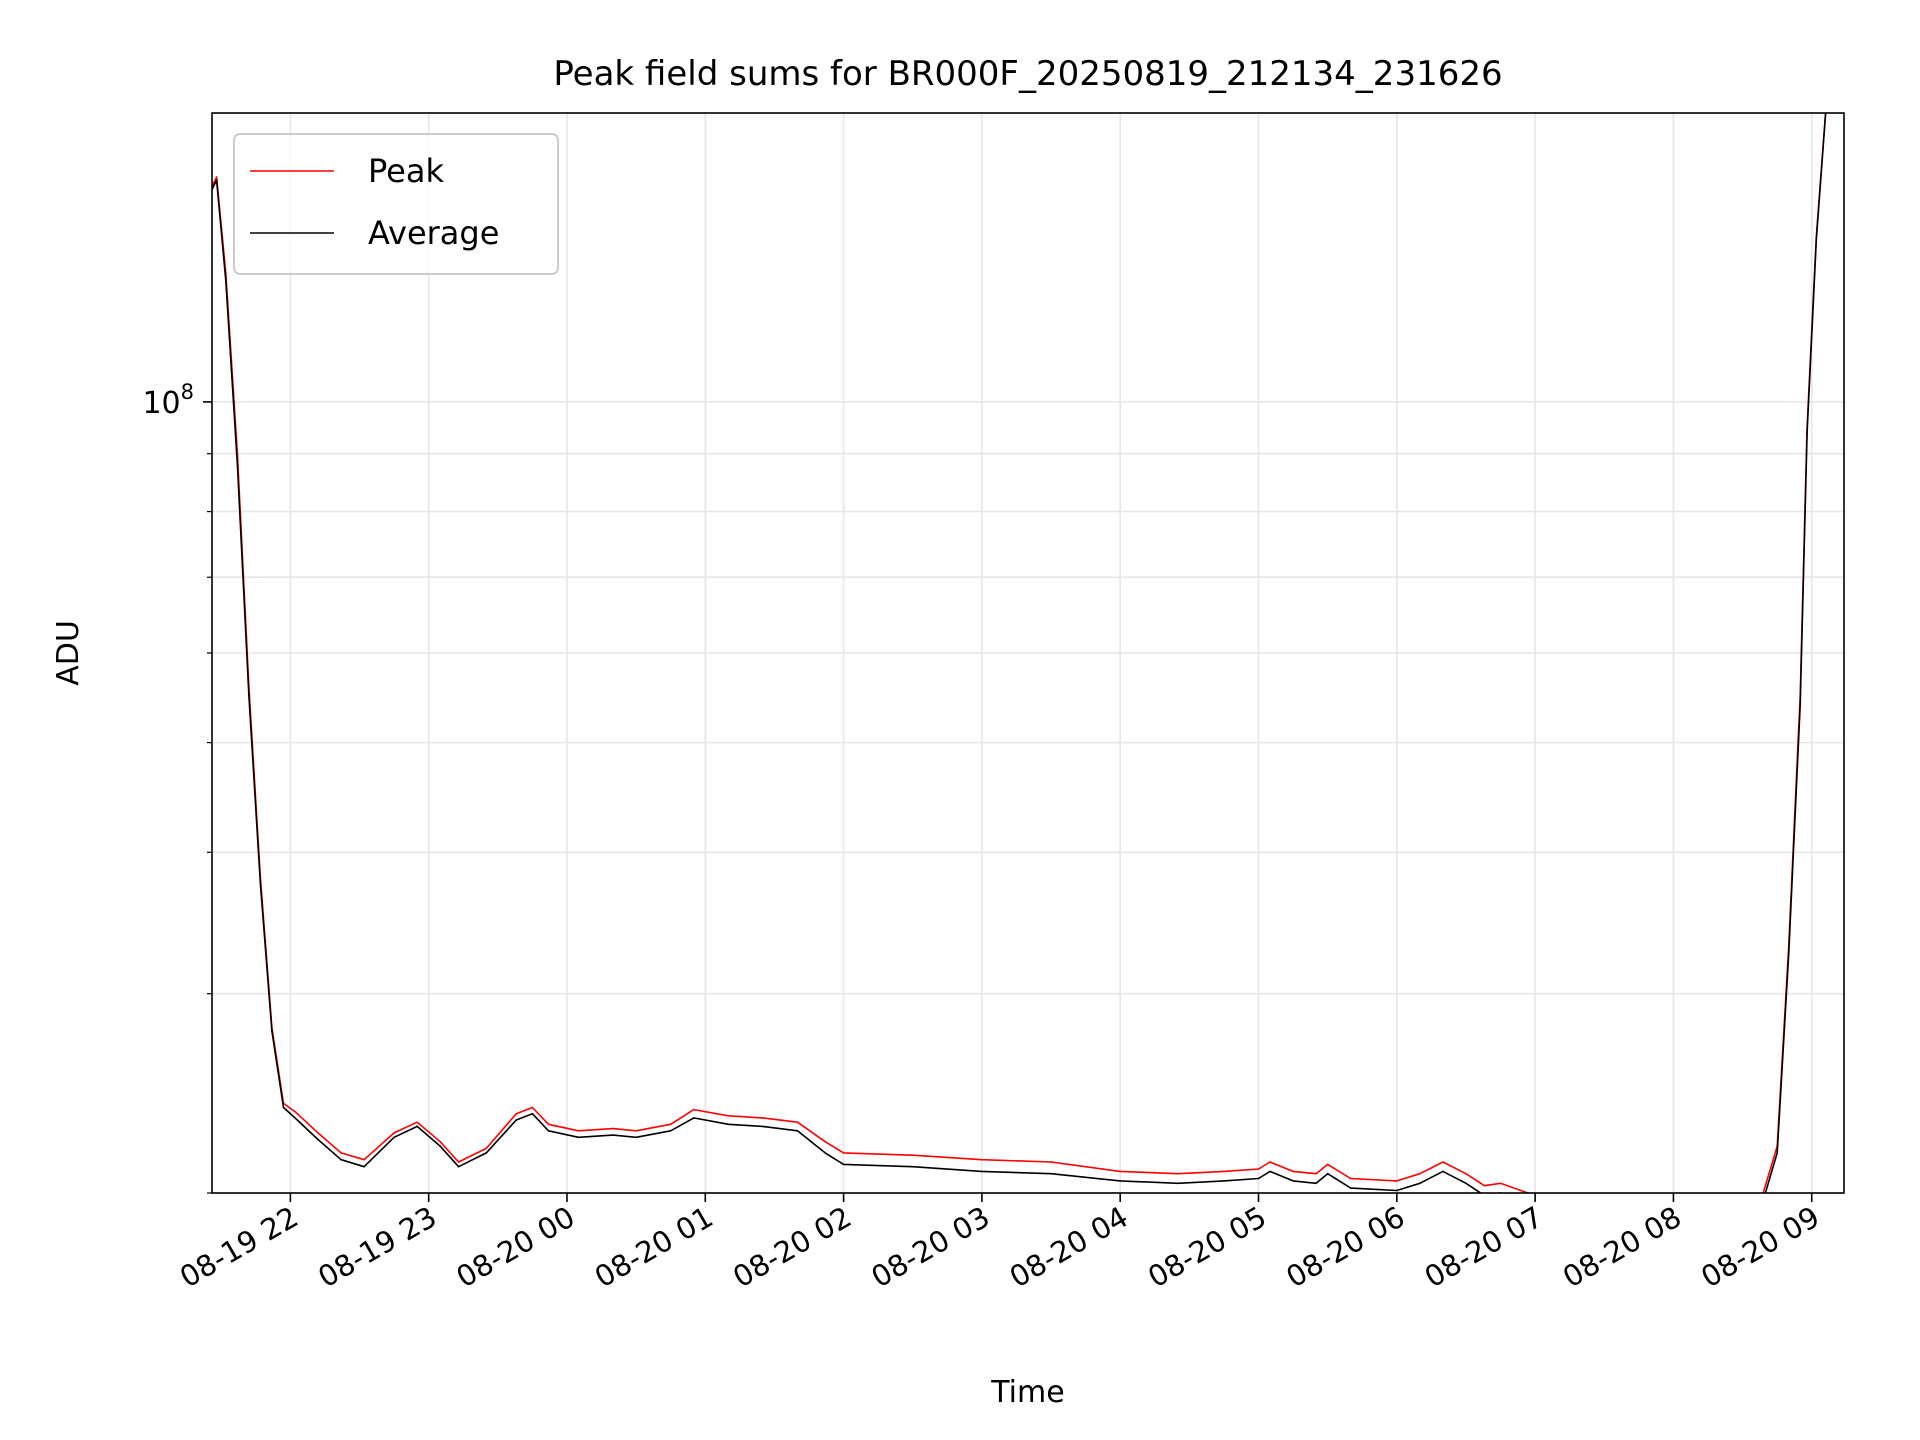 This screenshot has width=1920, height=1440. What do you see at coordinates (433, 233) in the screenshot?
I see `legend-label-average: Average` at bounding box center [433, 233].